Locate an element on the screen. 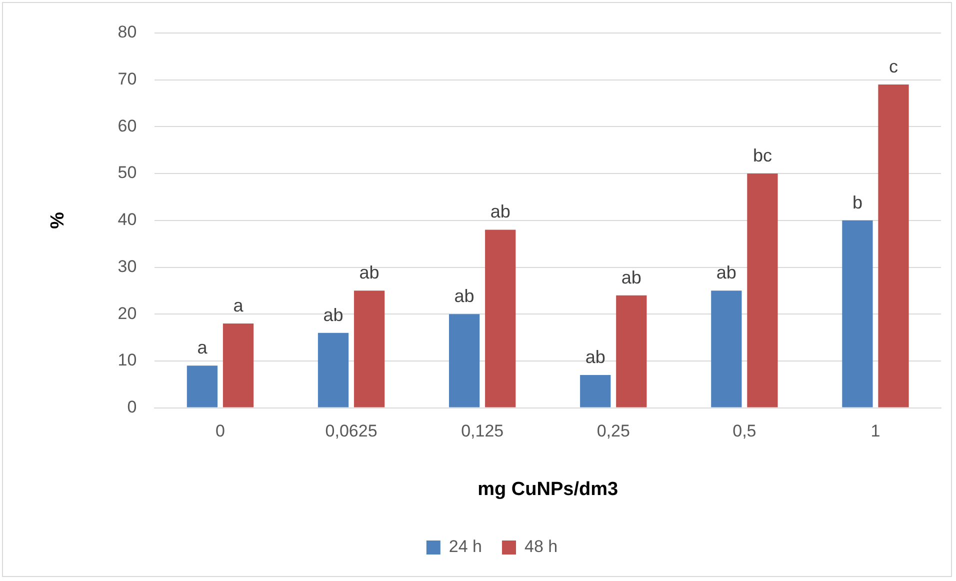 The height and width of the screenshot is (581, 956). x-tick-label: 0,125 is located at coordinates (482, 431).